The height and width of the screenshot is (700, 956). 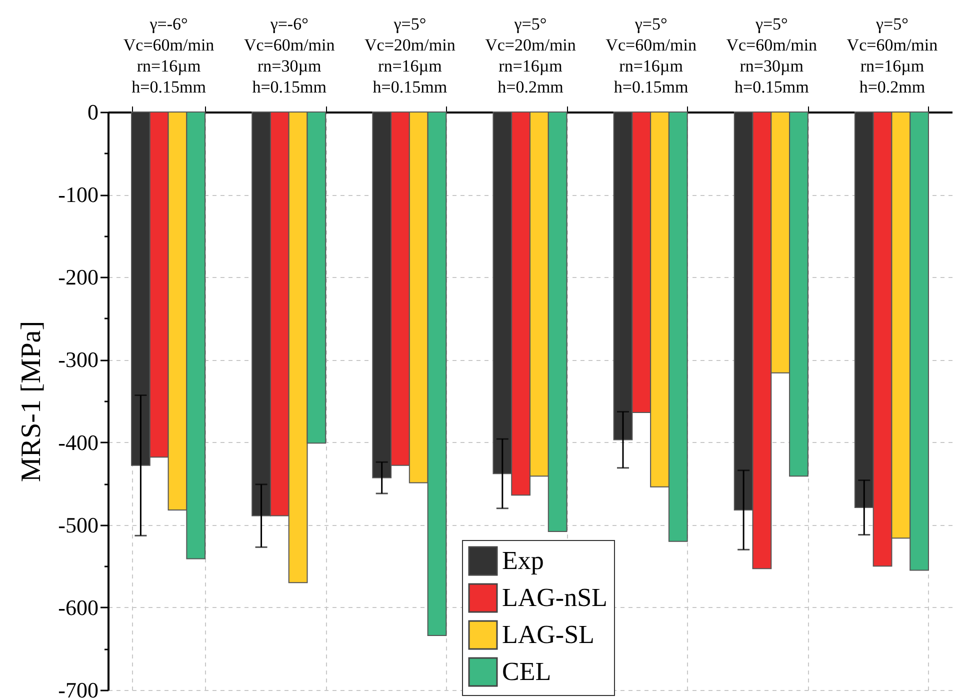 What do you see at coordinates (892, 55) in the screenshot?
I see `x-tick-label: γ=5° Vc=60m/min rn=16µm h=0.2mm` at bounding box center [892, 55].